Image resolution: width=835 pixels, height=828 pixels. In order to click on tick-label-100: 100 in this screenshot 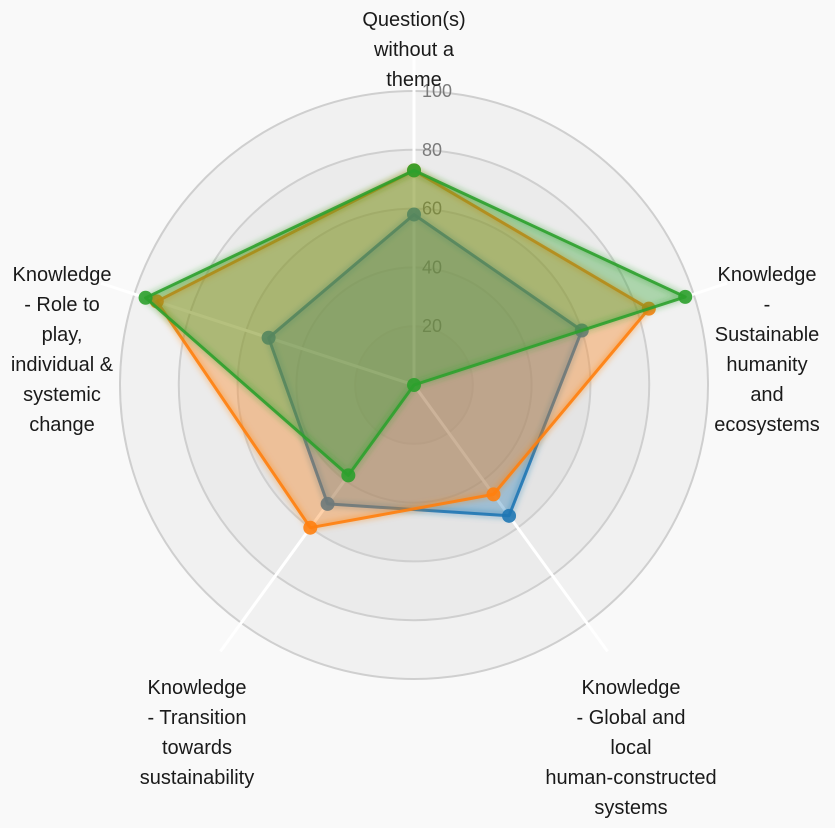, I will do `click(437, 91)`.